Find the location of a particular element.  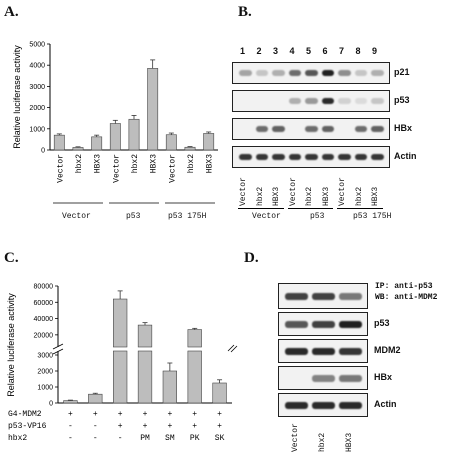

condition-label-c: G4-MDM2 is located at coordinates (25, 414).